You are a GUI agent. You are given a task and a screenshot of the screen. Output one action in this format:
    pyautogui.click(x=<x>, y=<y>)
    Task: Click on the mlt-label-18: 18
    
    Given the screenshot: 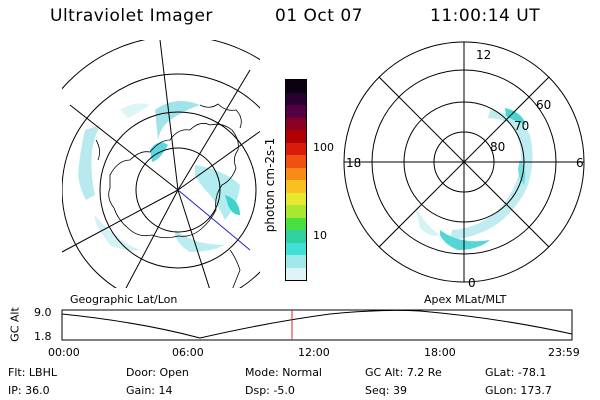 What is the action you would take?
    pyautogui.click(x=354, y=163)
    